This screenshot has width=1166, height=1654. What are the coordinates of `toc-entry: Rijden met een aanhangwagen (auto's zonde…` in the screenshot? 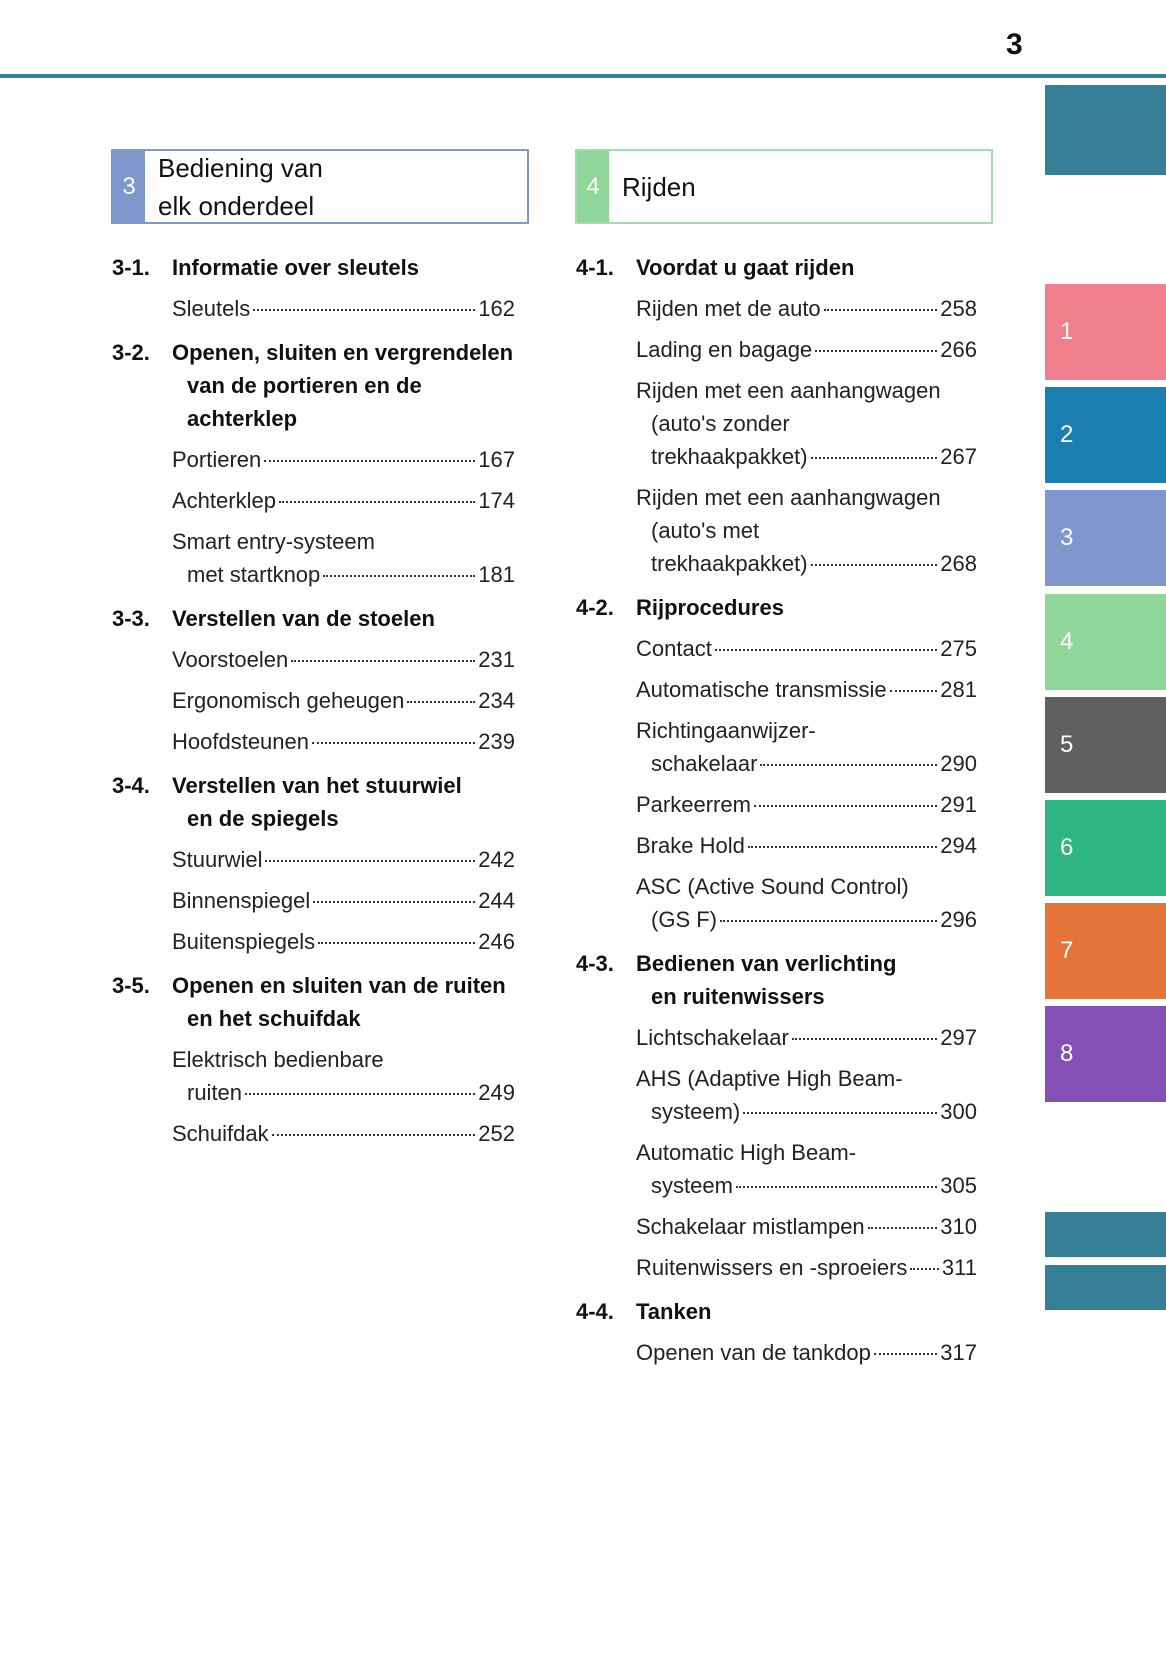 It's located at (806, 423).